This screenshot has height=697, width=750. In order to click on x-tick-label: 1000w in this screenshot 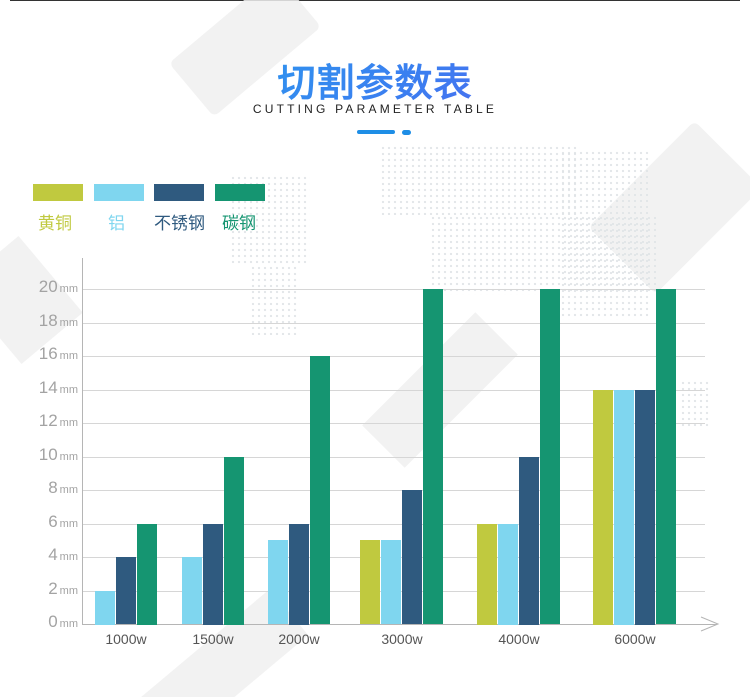, I will do `click(126, 639)`.